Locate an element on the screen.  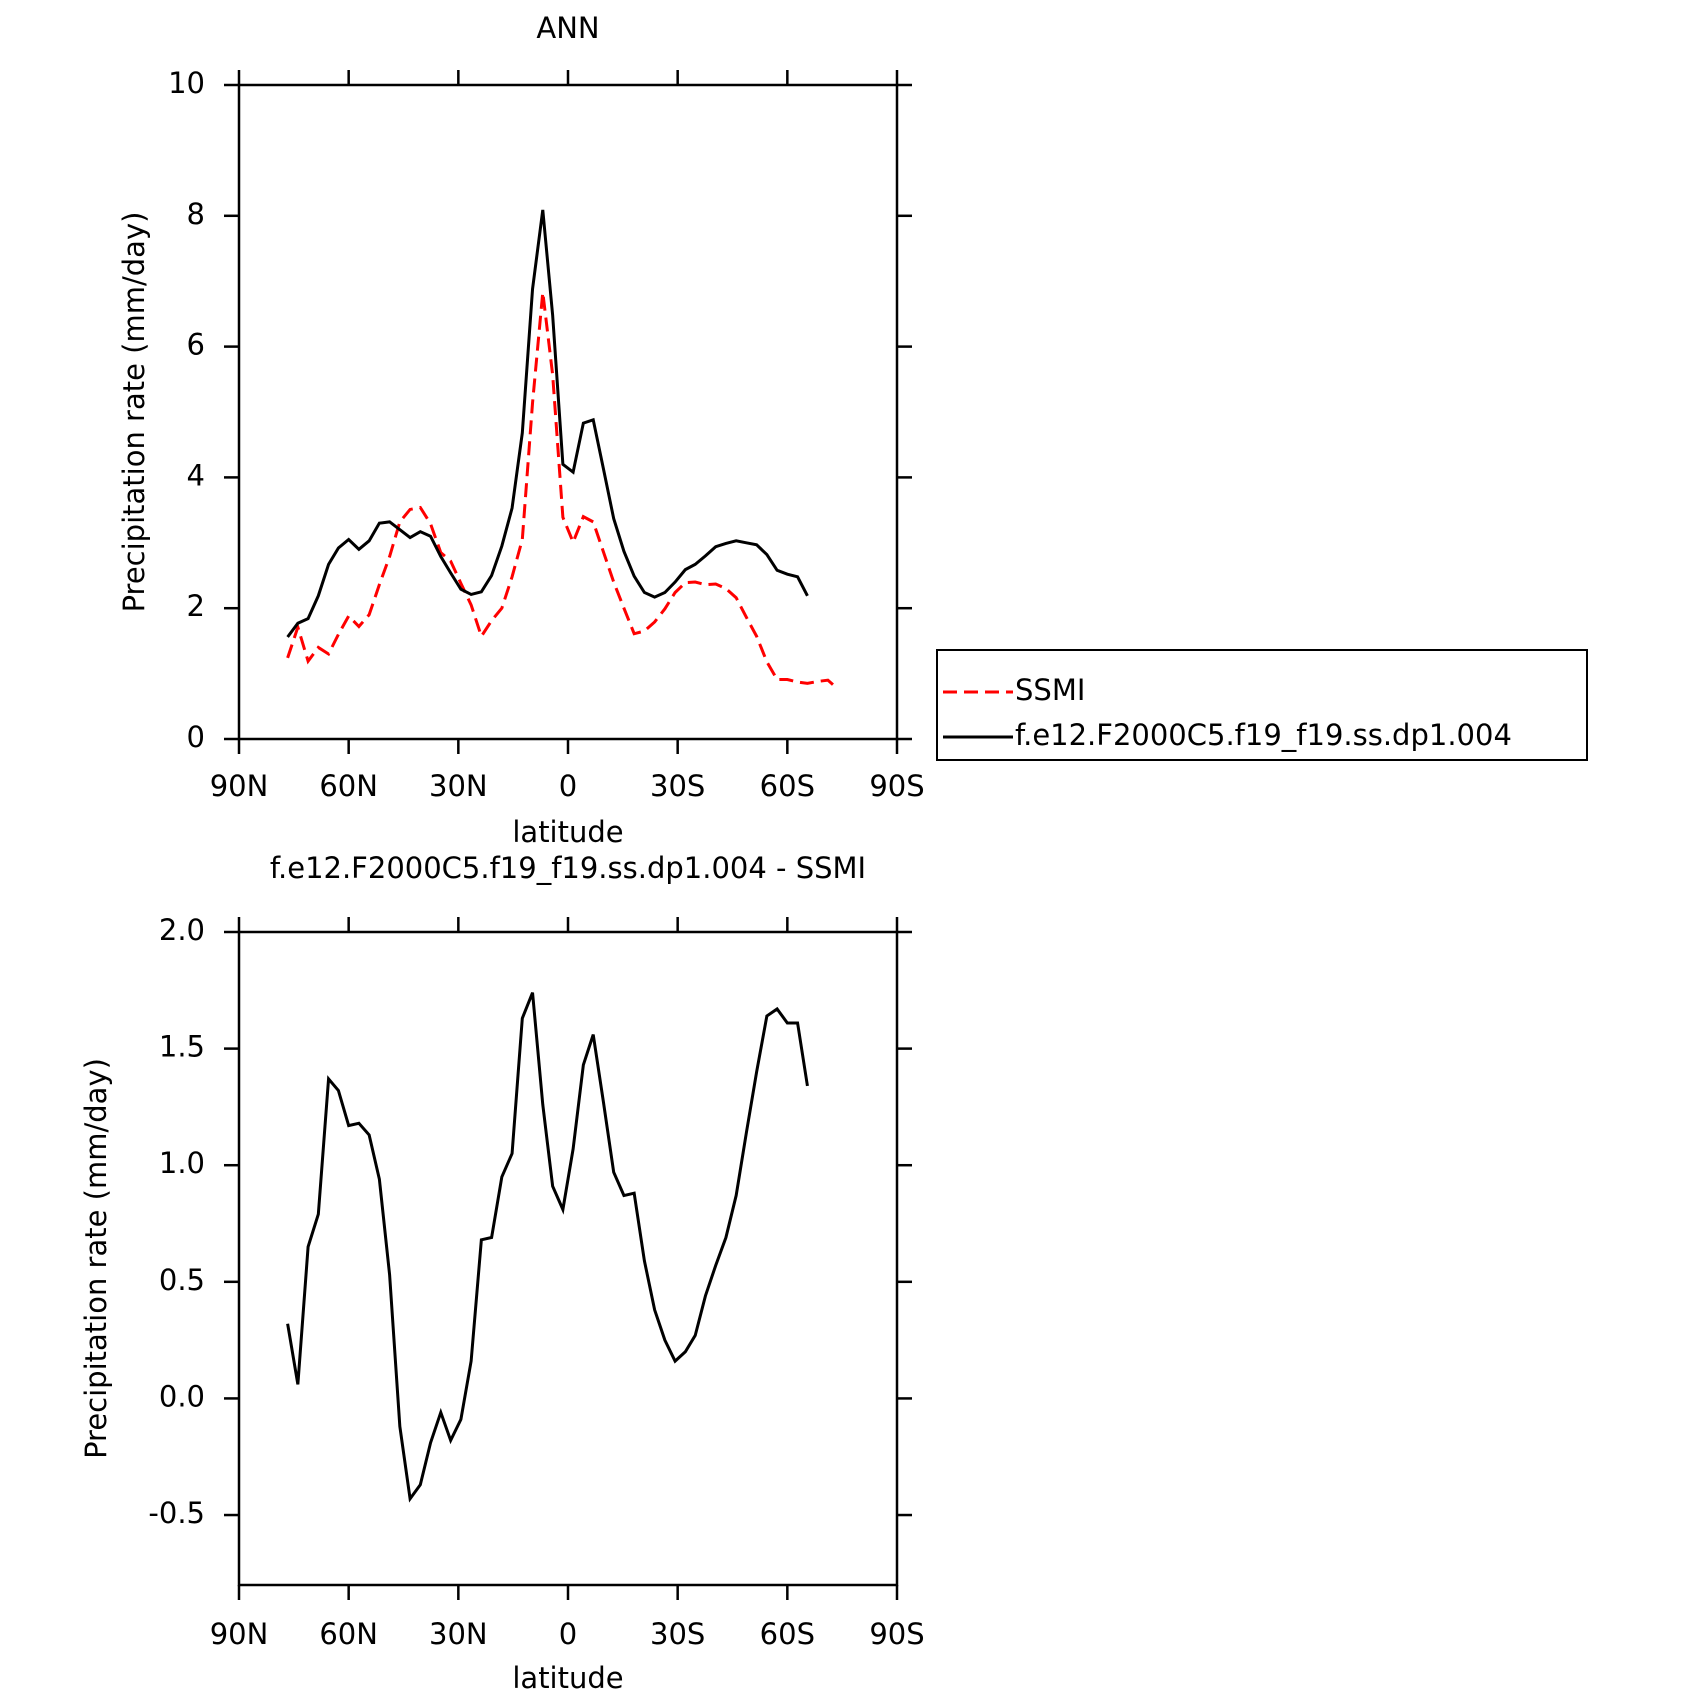
y-tick-label: 0 is located at coordinates (196, 737).